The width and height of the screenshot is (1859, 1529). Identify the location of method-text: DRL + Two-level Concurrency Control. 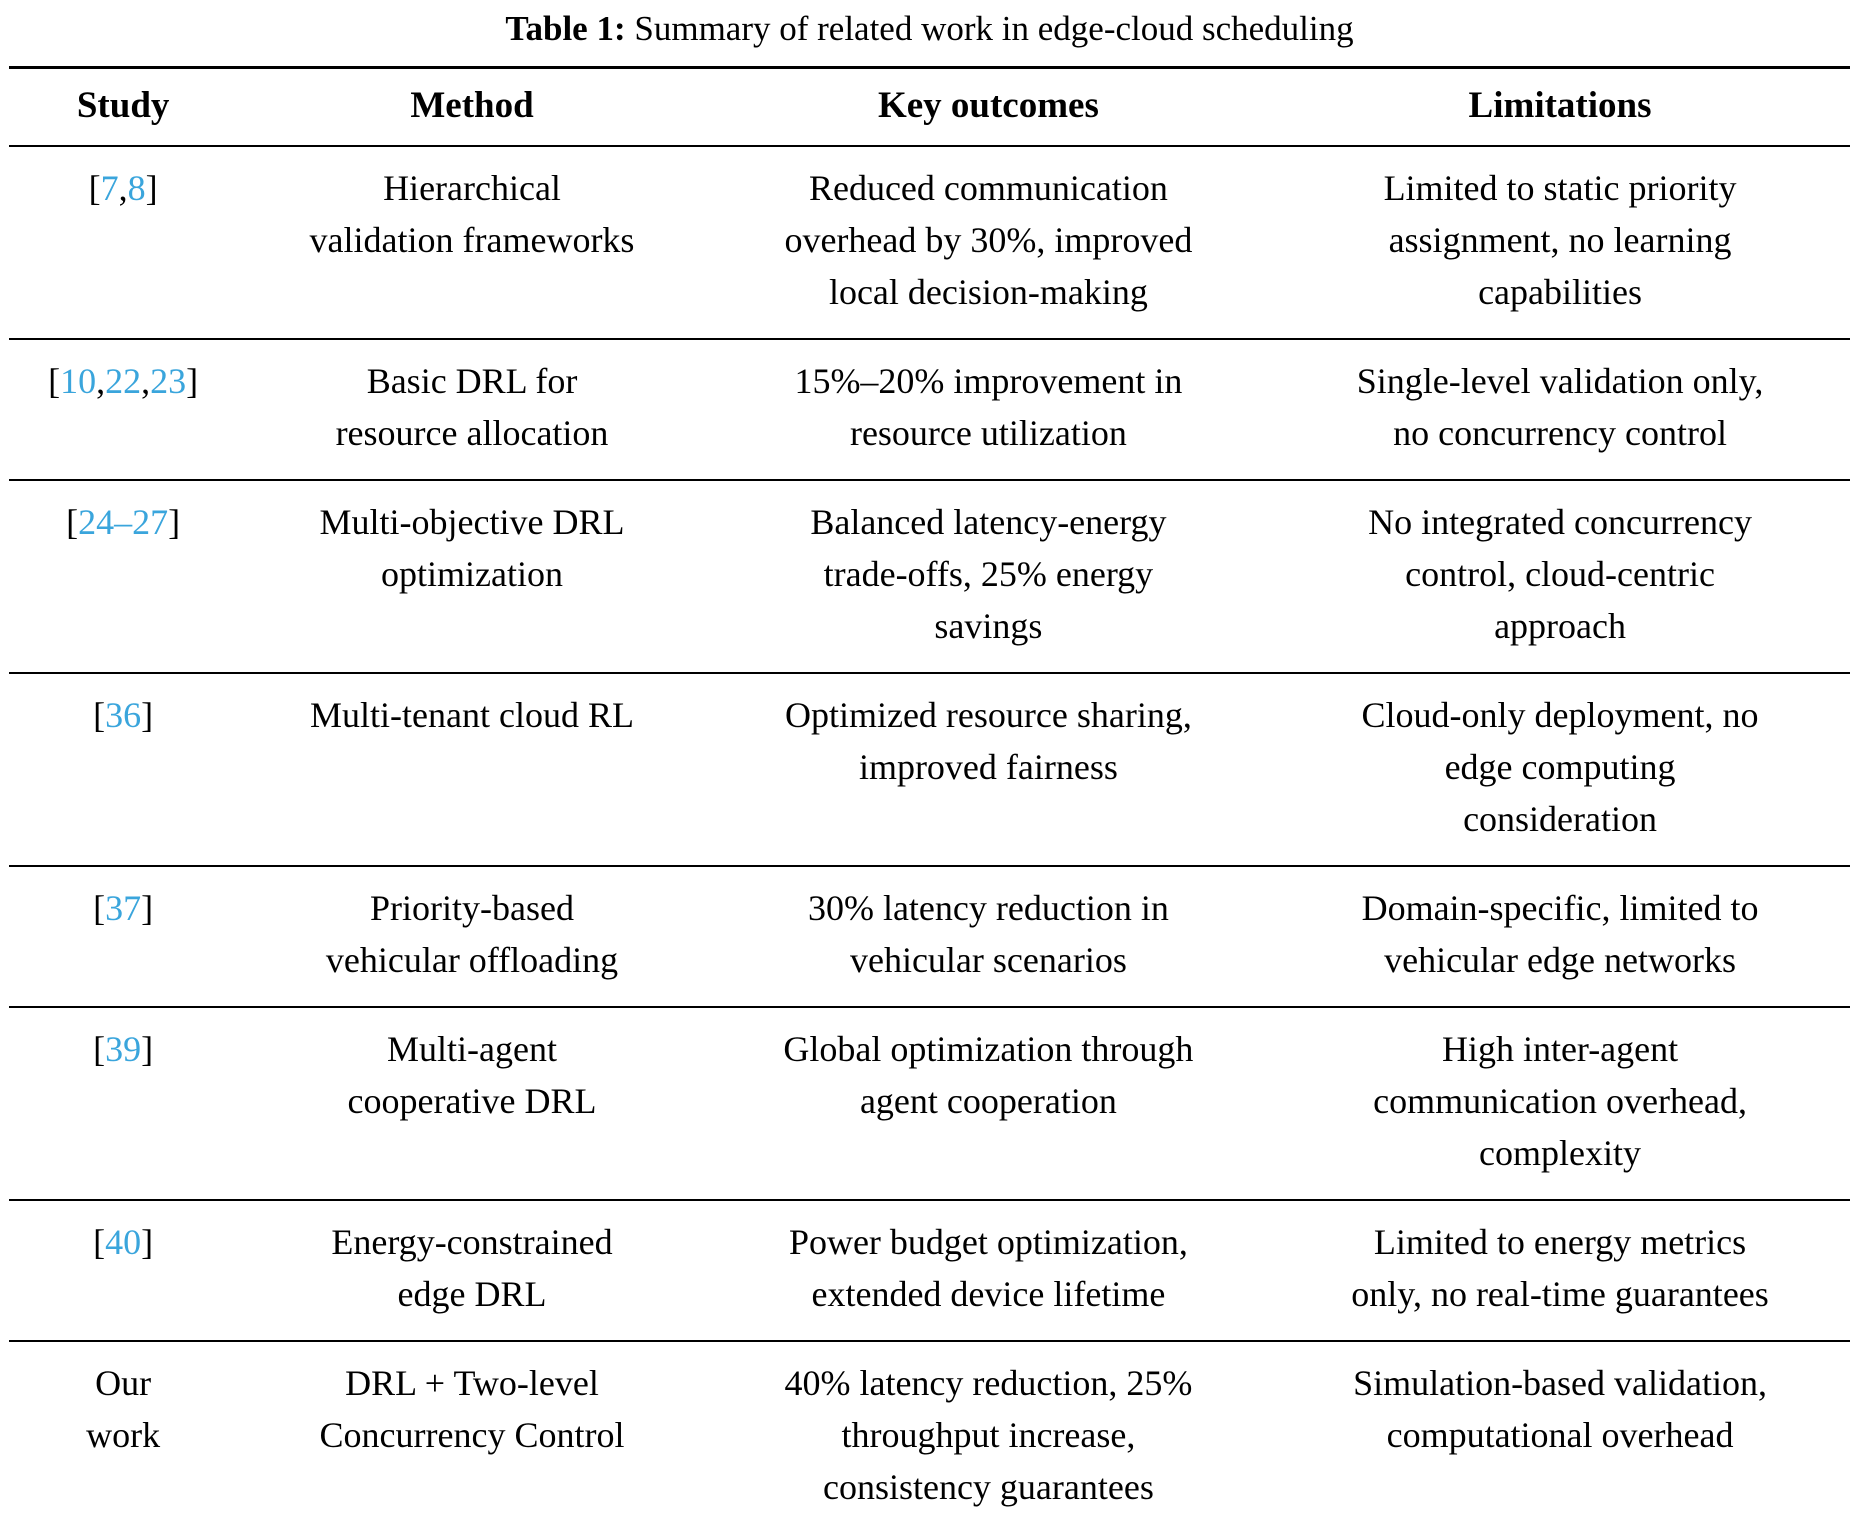
(472, 1409).